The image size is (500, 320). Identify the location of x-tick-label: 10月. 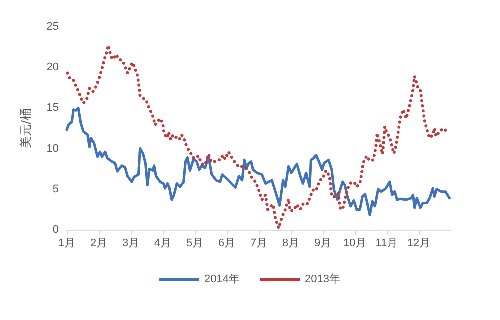
(355, 244).